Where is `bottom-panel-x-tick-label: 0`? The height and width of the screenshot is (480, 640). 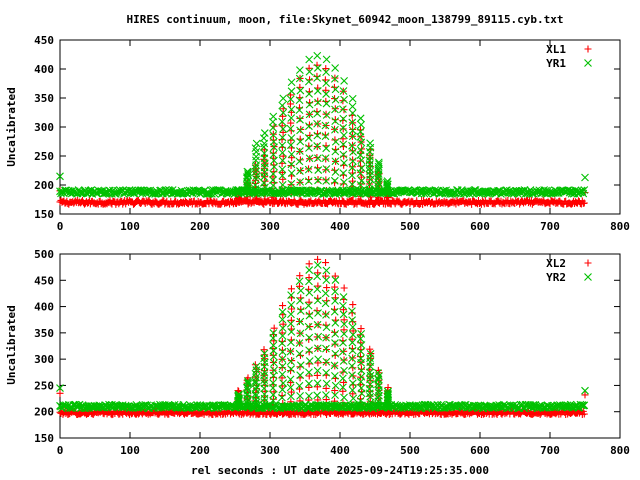
bottom-panel-x-tick-label: 0 is located at coordinates (60, 450).